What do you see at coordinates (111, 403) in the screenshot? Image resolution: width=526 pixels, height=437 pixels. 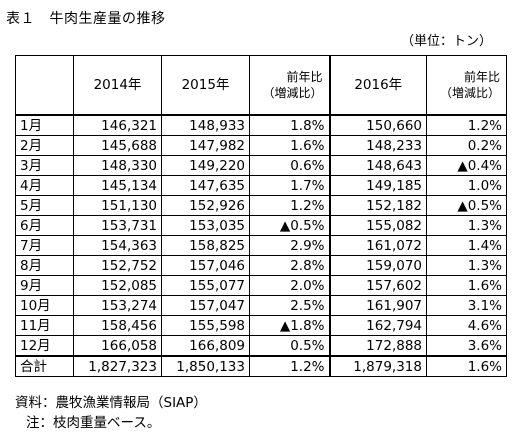 I see `source-note: 資料：農牧漁業情報局（SIAP）` at bounding box center [111, 403].